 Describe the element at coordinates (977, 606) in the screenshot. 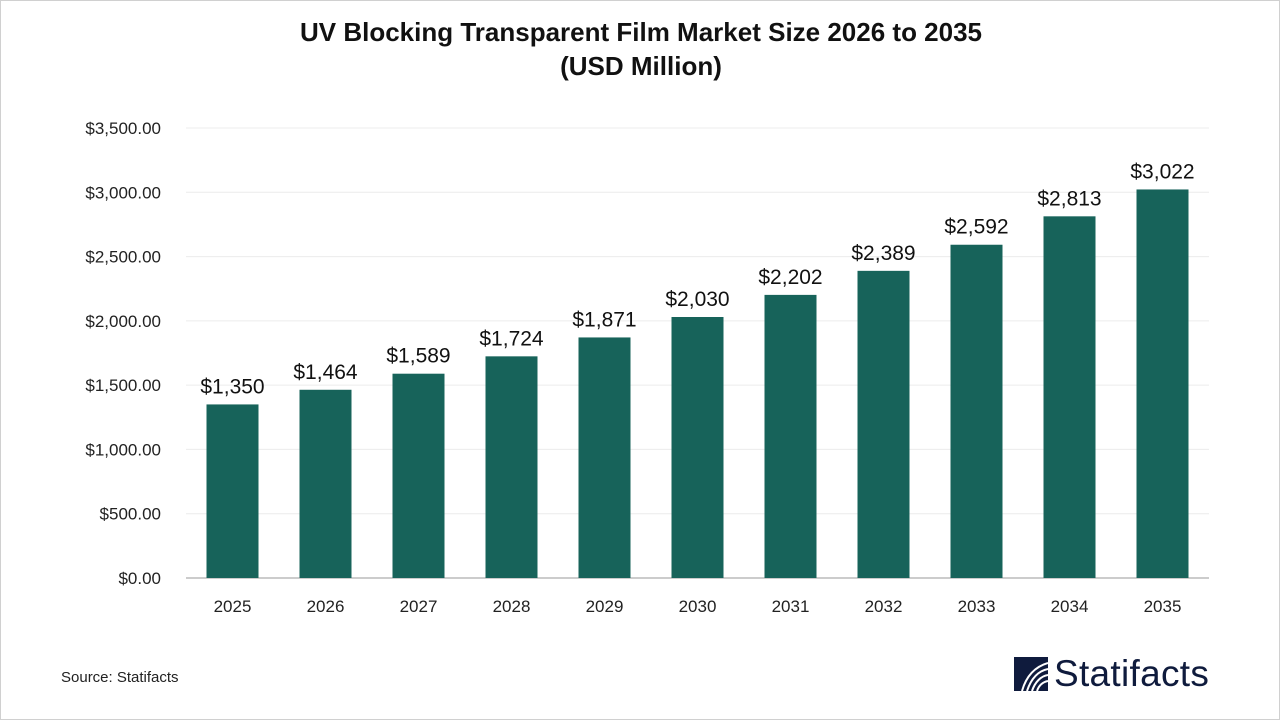

I see `x-tick-label: 2033` at that location.